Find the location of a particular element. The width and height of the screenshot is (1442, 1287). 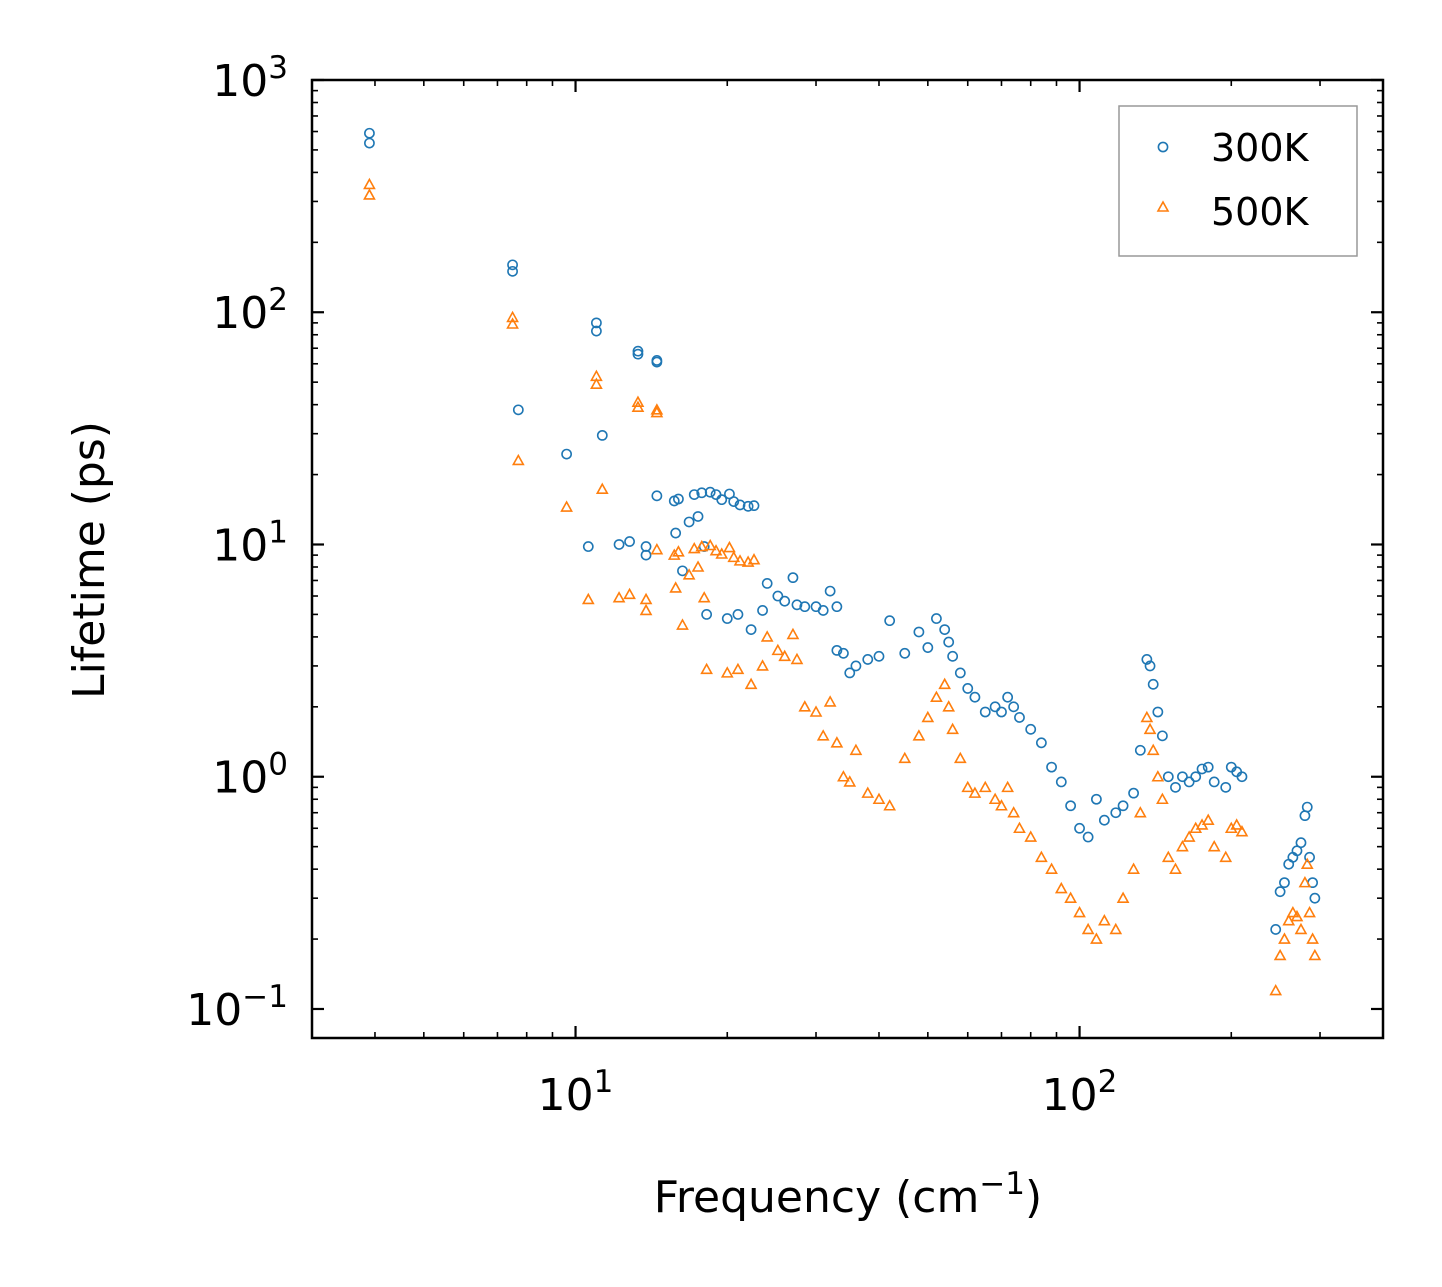

x-tick-label: 102 is located at coordinates (1080, 1092).